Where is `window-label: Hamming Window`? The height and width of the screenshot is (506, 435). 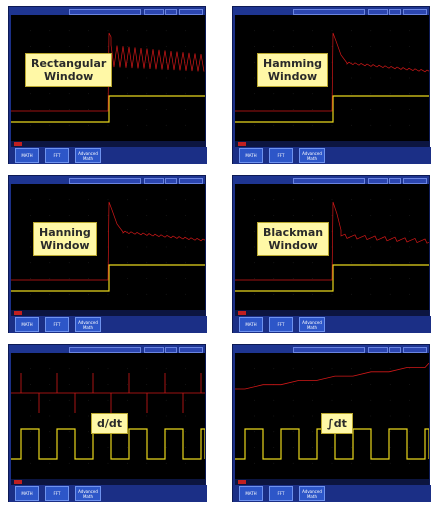 window-label: Hamming Window is located at coordinates (293, 70).